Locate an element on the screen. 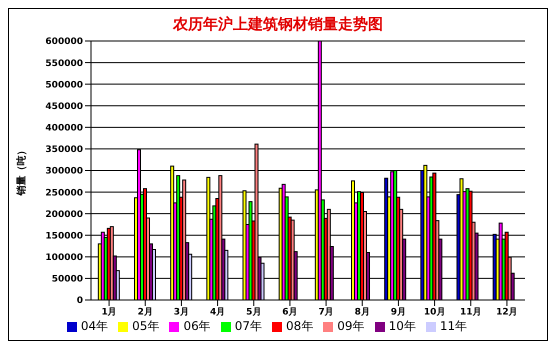  x-tick-label: 11月 is located at coordinates (471, 312).